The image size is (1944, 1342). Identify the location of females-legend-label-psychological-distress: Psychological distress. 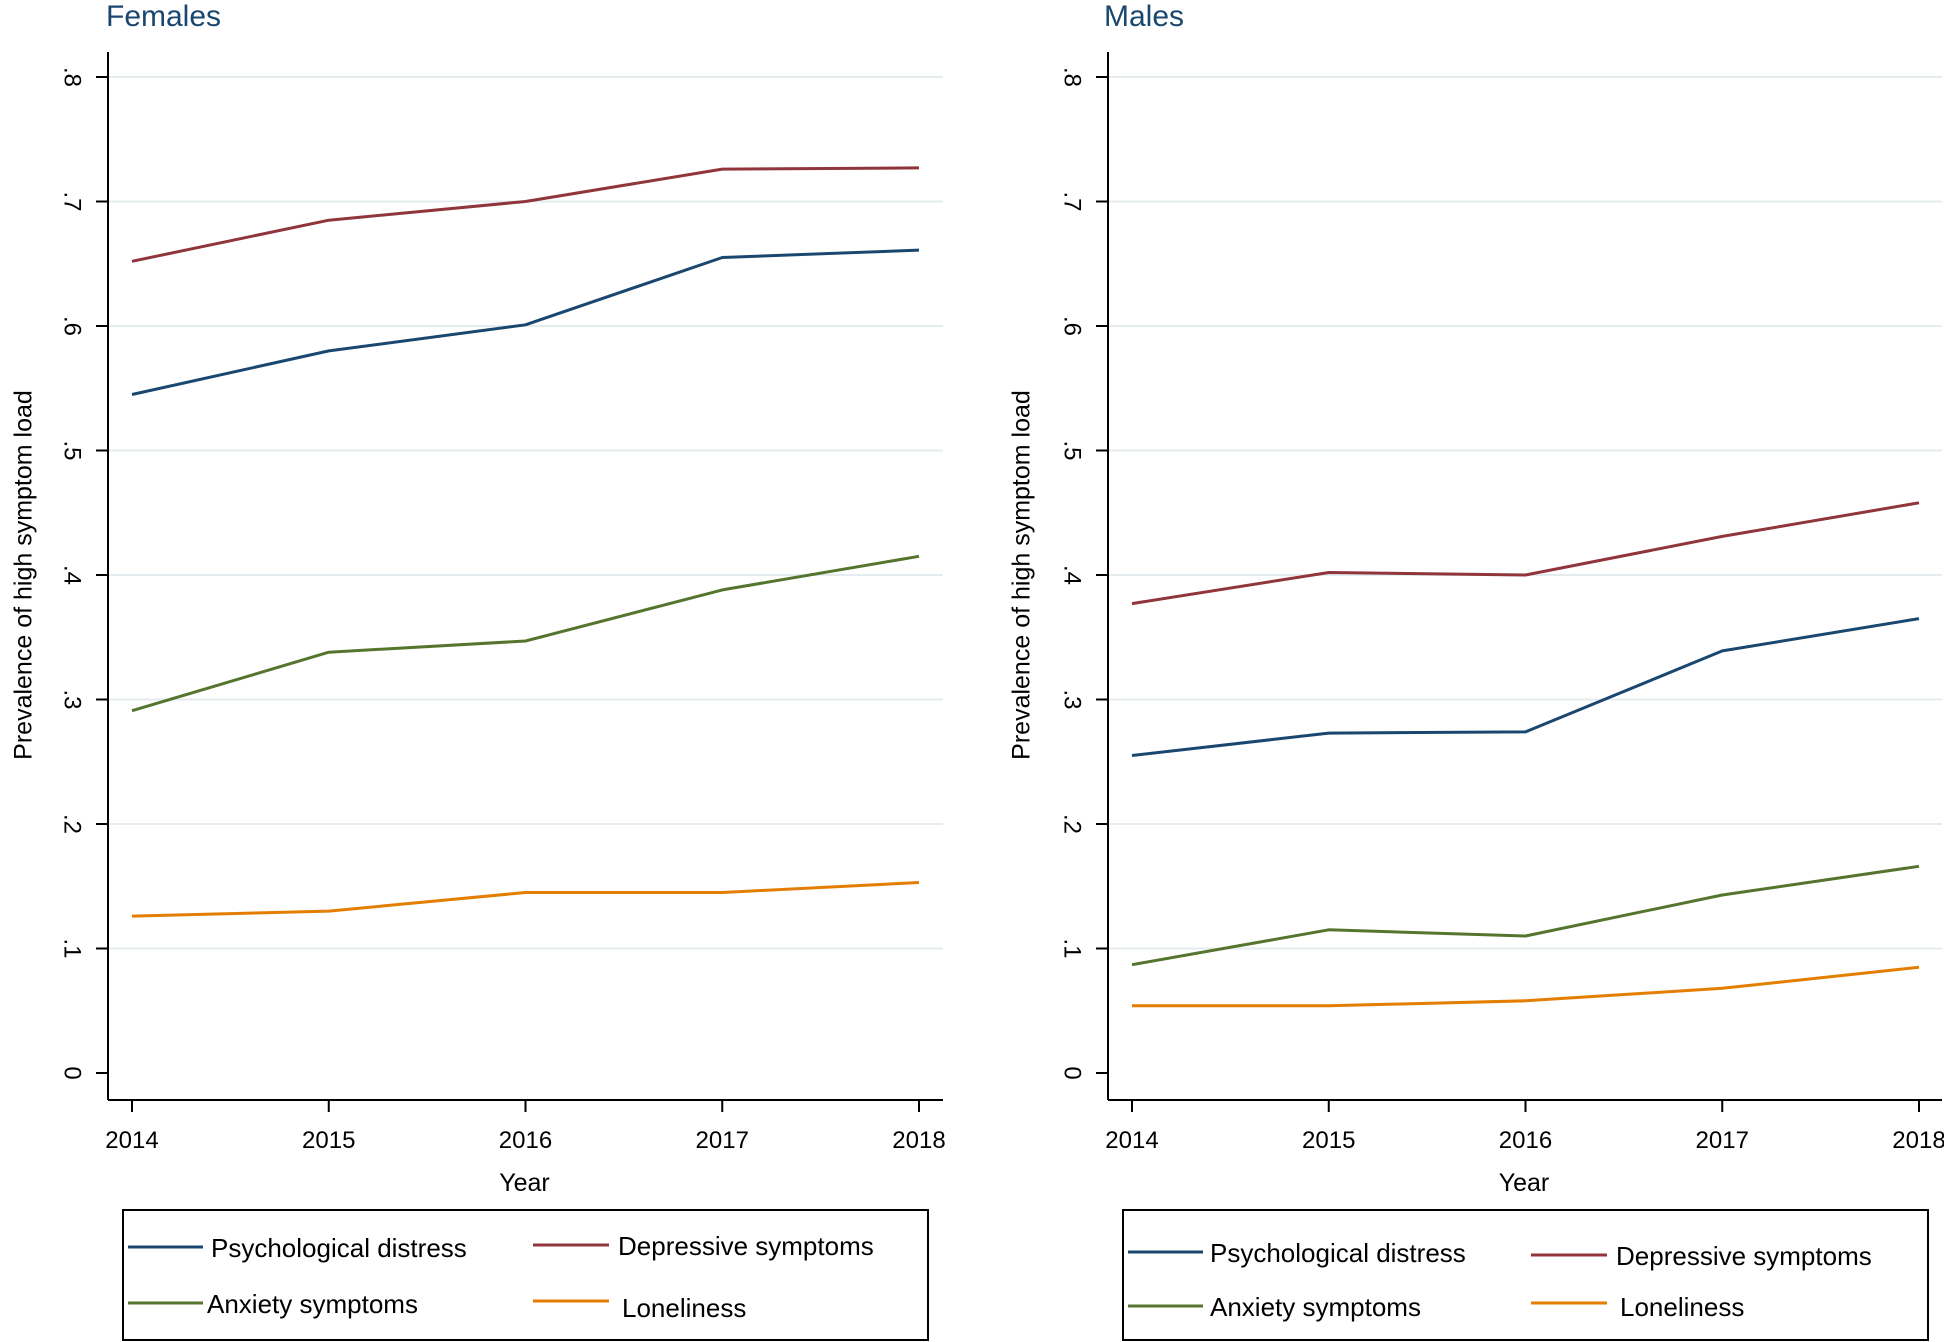
(339, 1248).